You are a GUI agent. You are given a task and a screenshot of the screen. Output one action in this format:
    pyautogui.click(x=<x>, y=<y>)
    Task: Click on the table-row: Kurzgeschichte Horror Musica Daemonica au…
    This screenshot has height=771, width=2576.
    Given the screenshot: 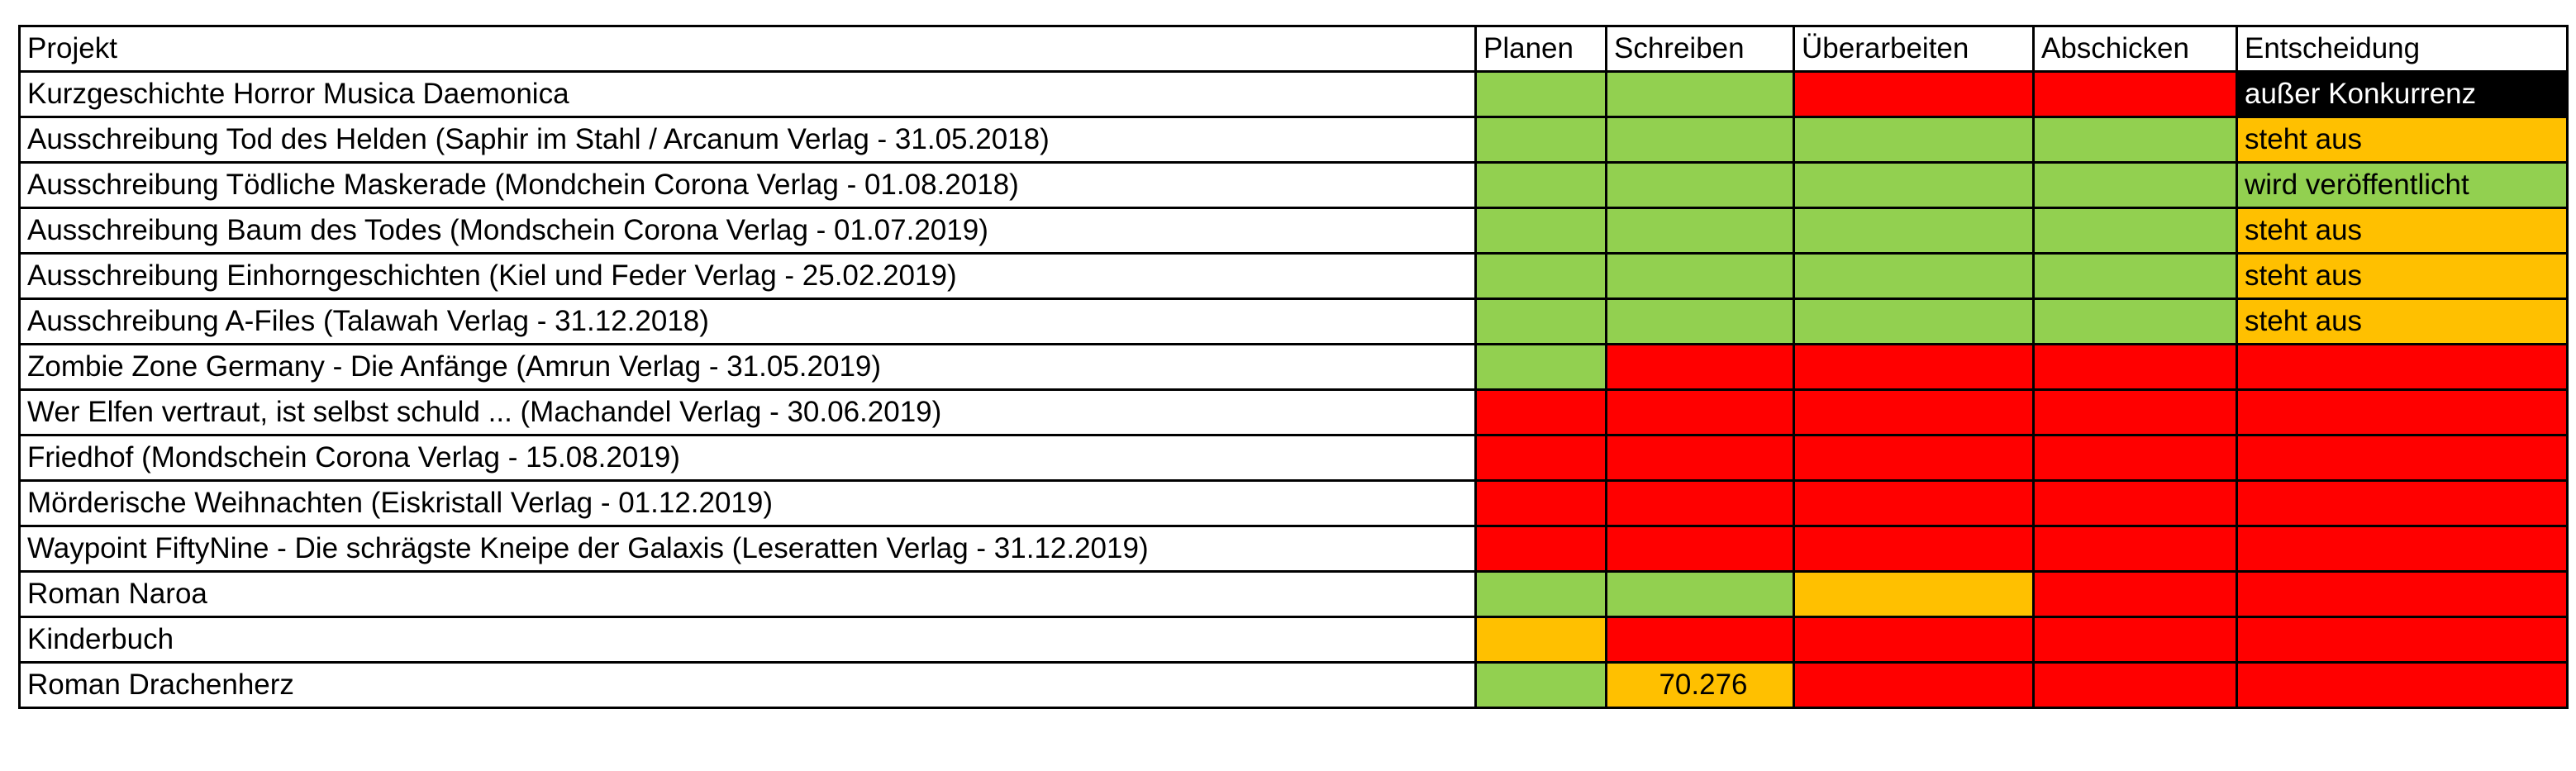 What is the action you would take?
    pyautogui.click(x=1294, y=94)
    